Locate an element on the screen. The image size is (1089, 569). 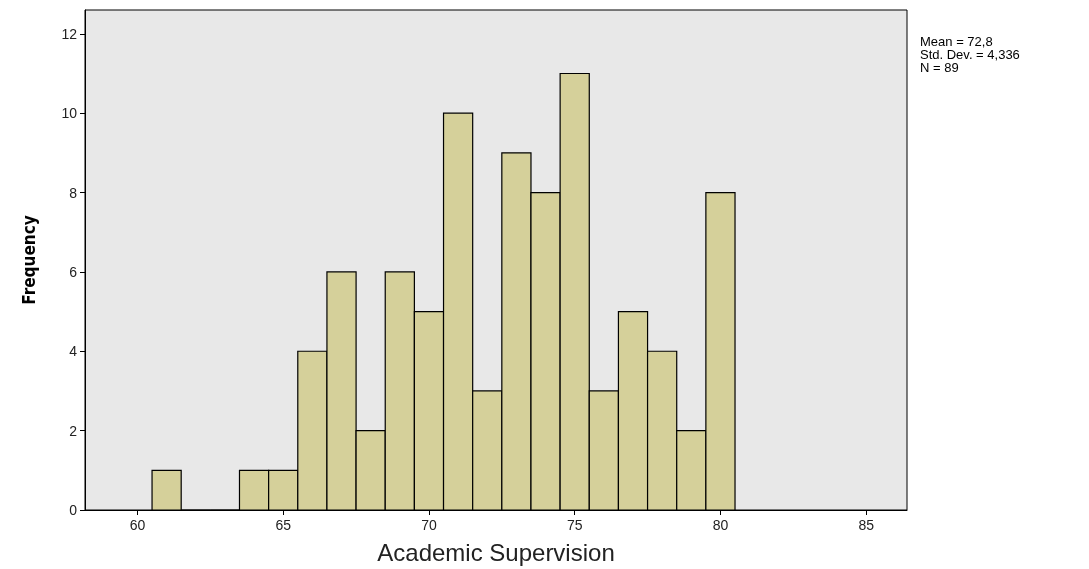
y-tick-label: 10 is located at coordinates (69, 113).